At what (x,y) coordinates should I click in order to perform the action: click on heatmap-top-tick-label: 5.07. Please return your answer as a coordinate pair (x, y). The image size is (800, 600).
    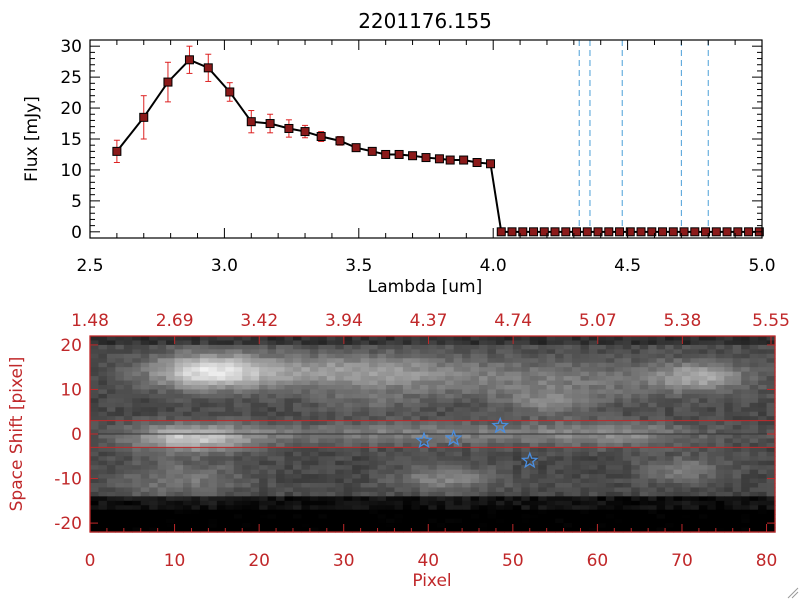
    Looking at the image, I should click on (598, 321).